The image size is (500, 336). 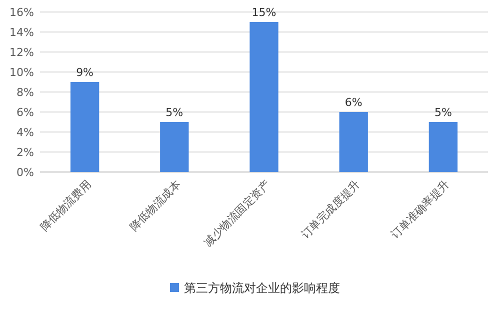 What do you see at coordinates (85, 72) in the screenshot?
I see `data-label: 9%` at bounding box center [85, 72].